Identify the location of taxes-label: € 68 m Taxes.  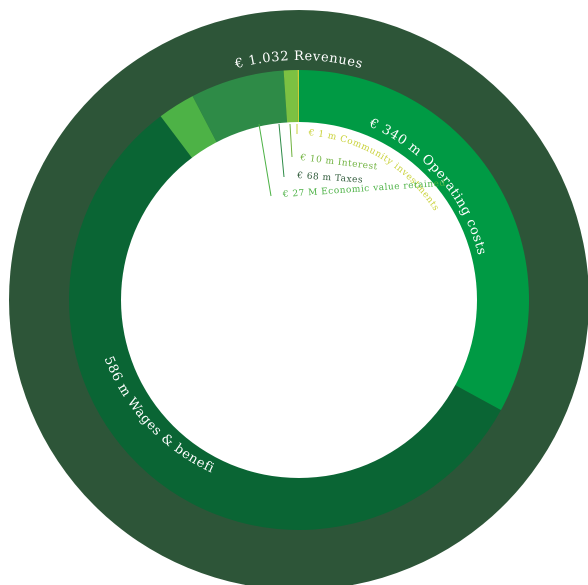
(330, 178).